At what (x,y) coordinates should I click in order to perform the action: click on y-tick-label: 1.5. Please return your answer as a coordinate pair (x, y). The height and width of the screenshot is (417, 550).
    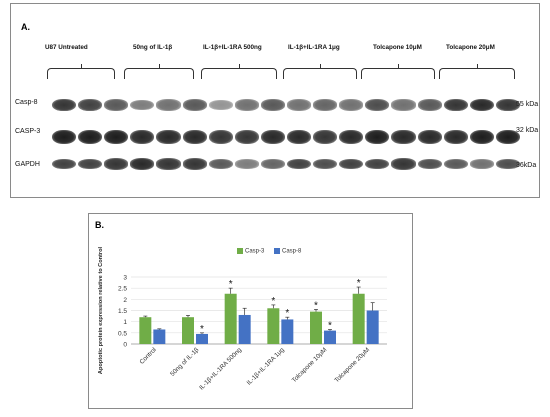
    Looking at the image, I should click on (122, 311).